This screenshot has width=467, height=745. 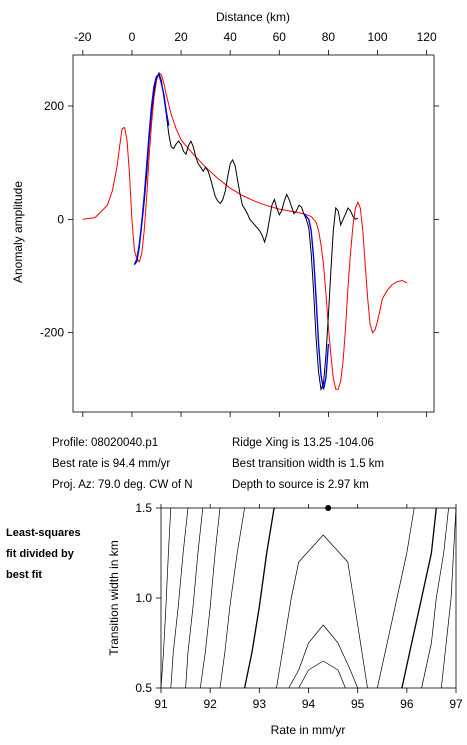 I want to click on anomaly-axis-label: Anomaly amplitude, so click(x=18, y=232).